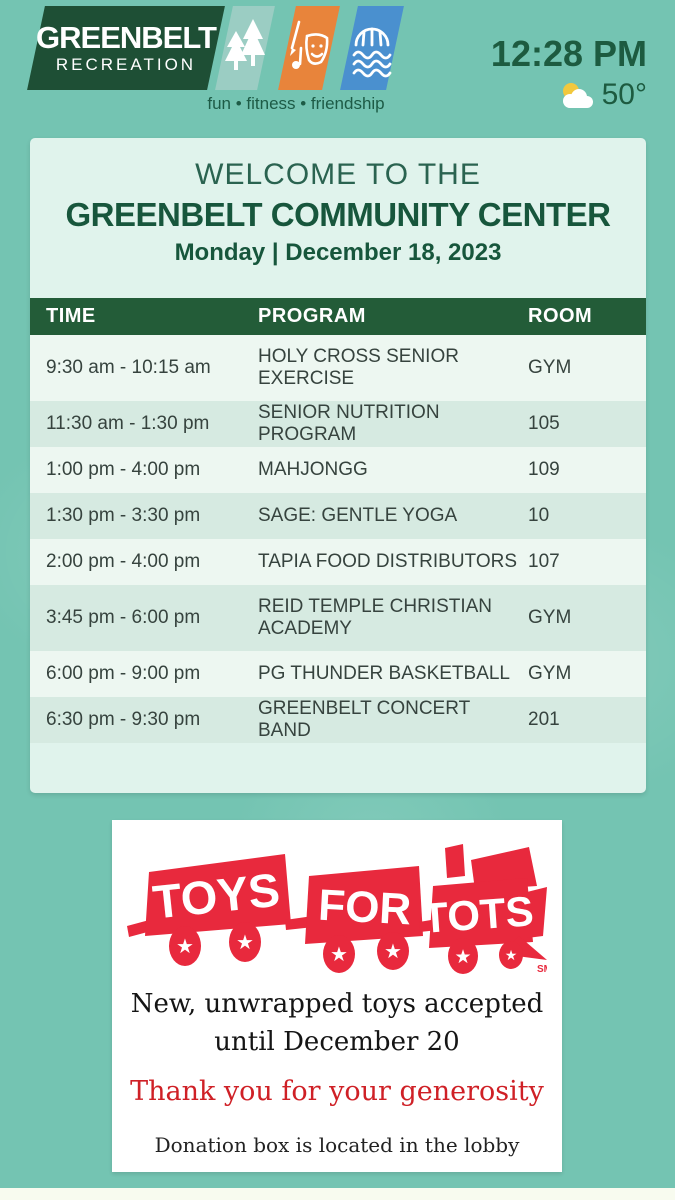 The image size is (675, 1200). What do you see at coordinates (337, 1091) in the screenshot?
I see `toys-thanks-line: Thank you for your generosity` at bounding box center [337, 1091].